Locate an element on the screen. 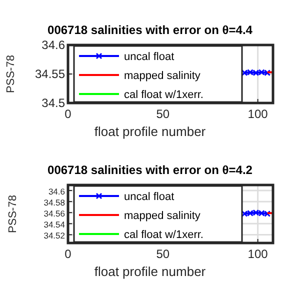 This screenshot has height=300, width=300. chart-title: 006718 salinities with error on θ=4.2 is located at coordinates (150, 170).